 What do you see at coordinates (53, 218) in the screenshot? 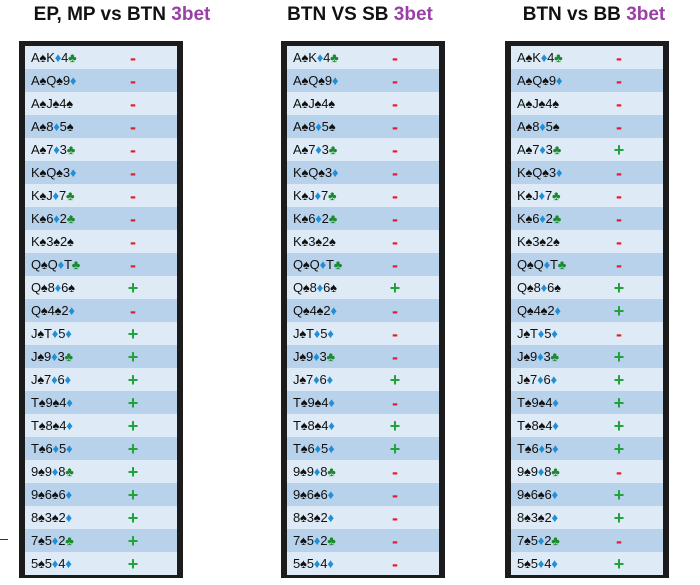
I see `hand-label: K♠6♦2♣` at bounding box center [53, 218].